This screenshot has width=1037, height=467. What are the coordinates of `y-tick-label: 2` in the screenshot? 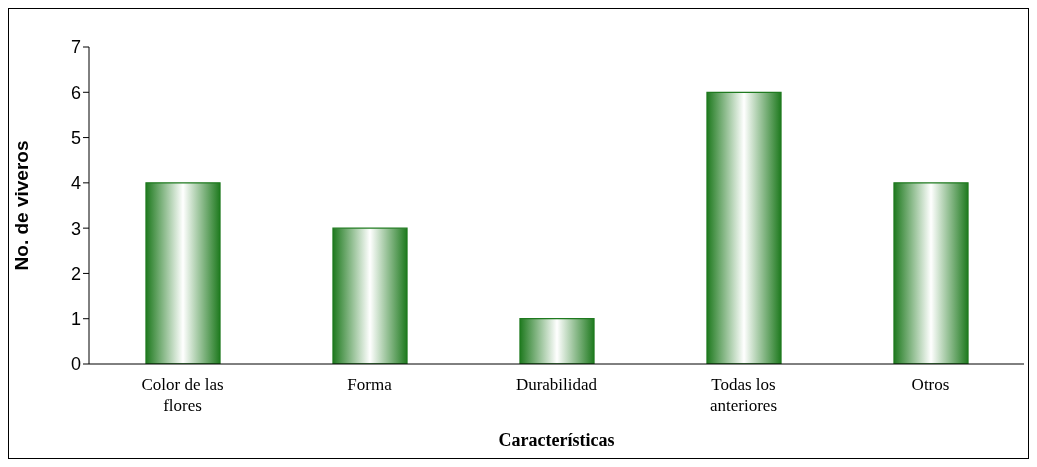 It's located at (75, 273).